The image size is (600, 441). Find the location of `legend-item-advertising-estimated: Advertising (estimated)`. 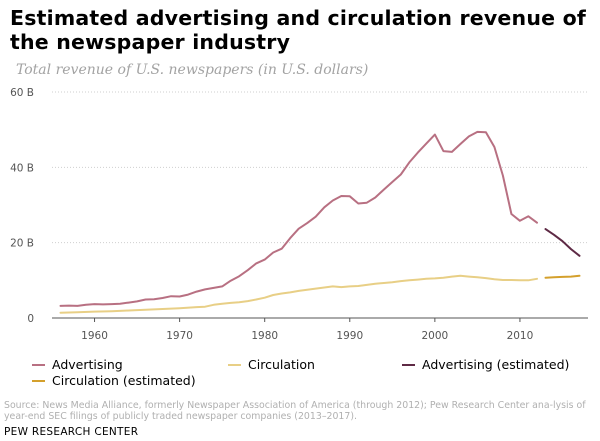

legend-item-advertising-estimated: Advertising (estimated) is located at coordinates (485, 364).